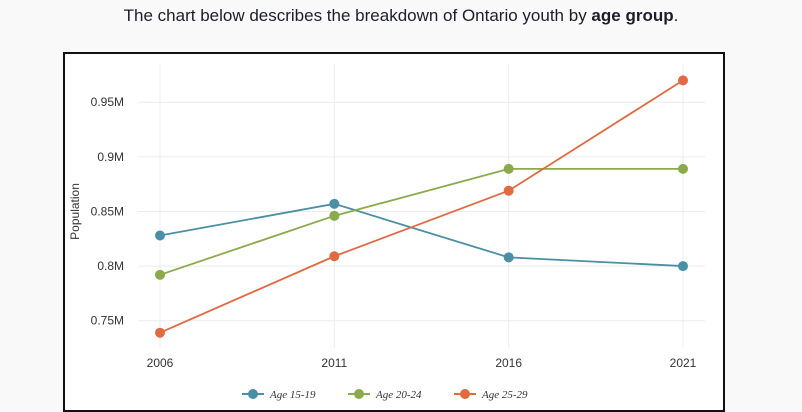  I want to click on y-tick-label: 0.8M, so click(110, 266).